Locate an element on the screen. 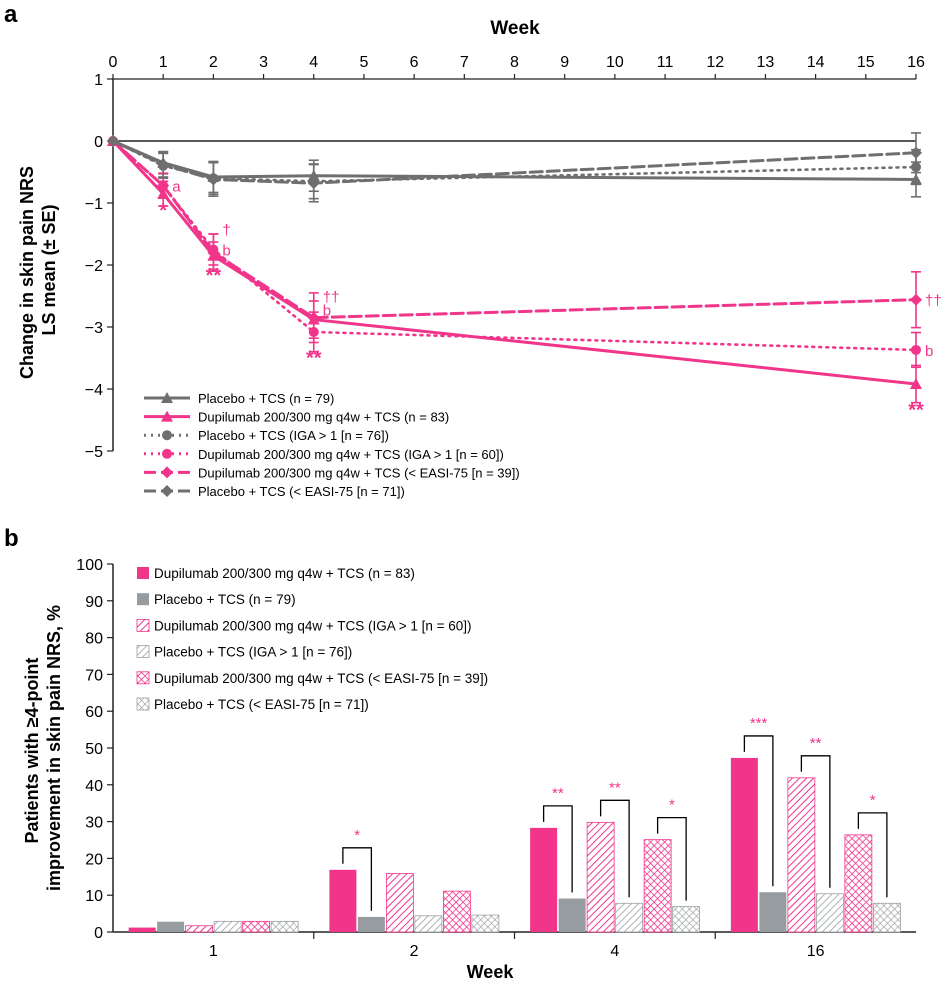  x-tick-label: 11 is located at coordinates (665, 62).